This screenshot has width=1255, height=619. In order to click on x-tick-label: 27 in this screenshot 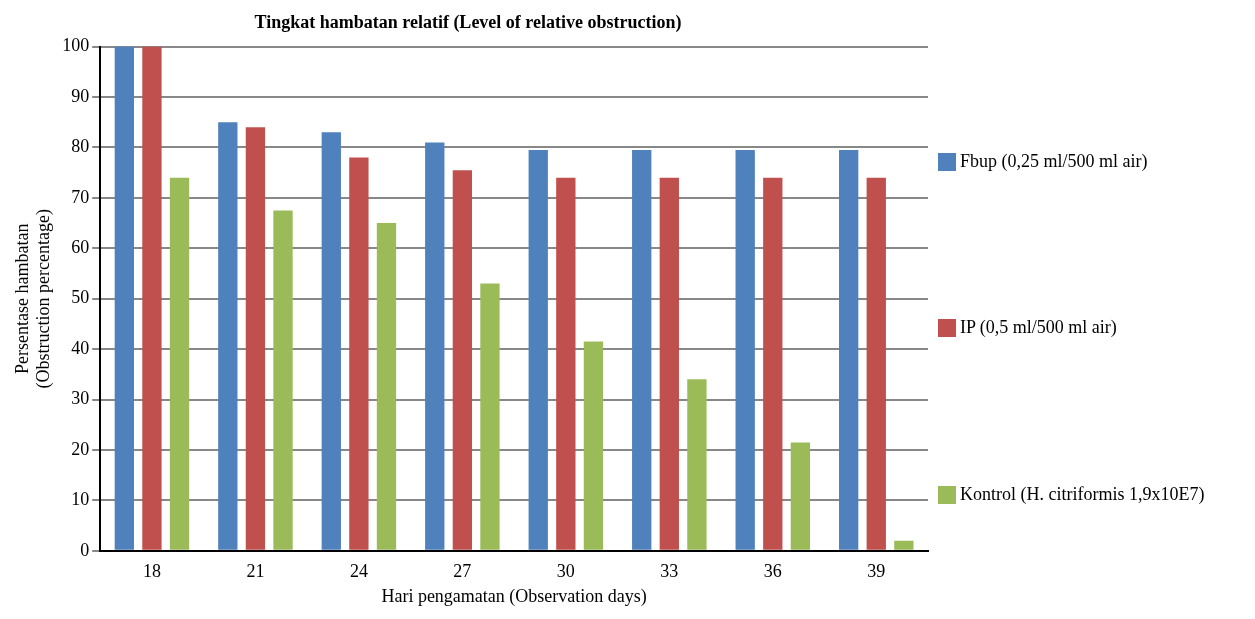, I will do `click(462, 571)`.